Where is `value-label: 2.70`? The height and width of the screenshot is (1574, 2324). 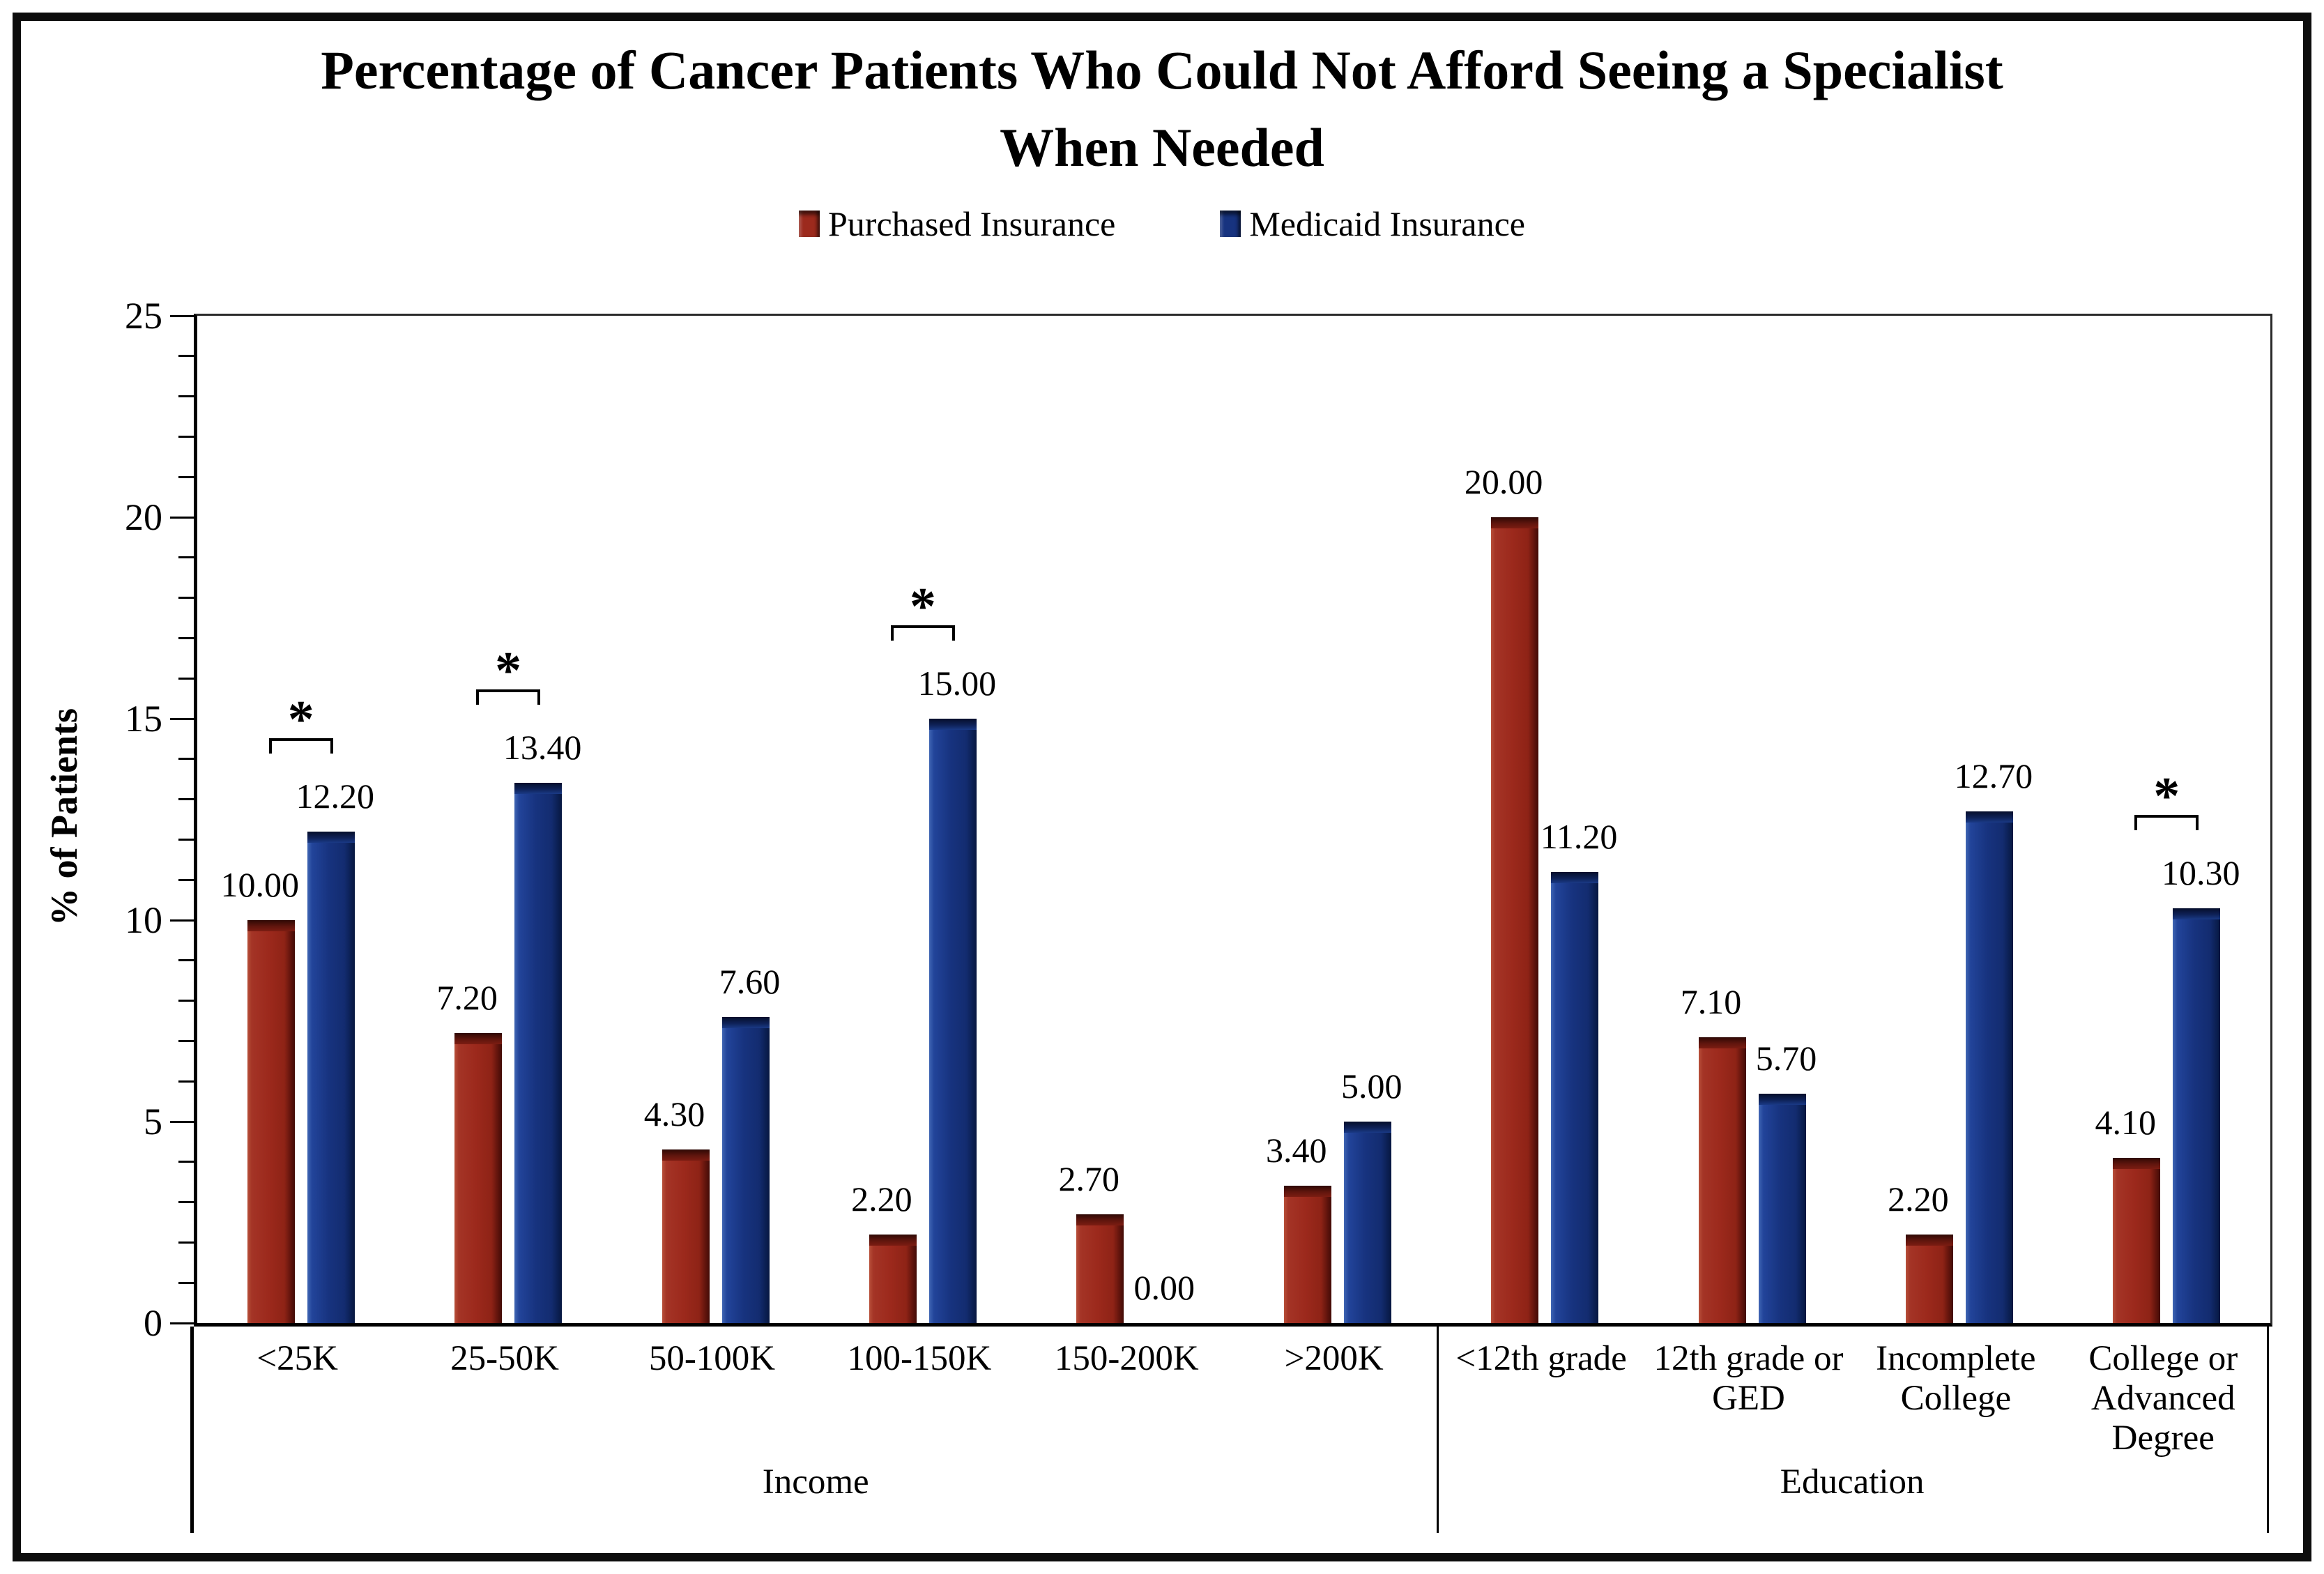 value-label: 2.70 is located at coordinates (1089, 1178).